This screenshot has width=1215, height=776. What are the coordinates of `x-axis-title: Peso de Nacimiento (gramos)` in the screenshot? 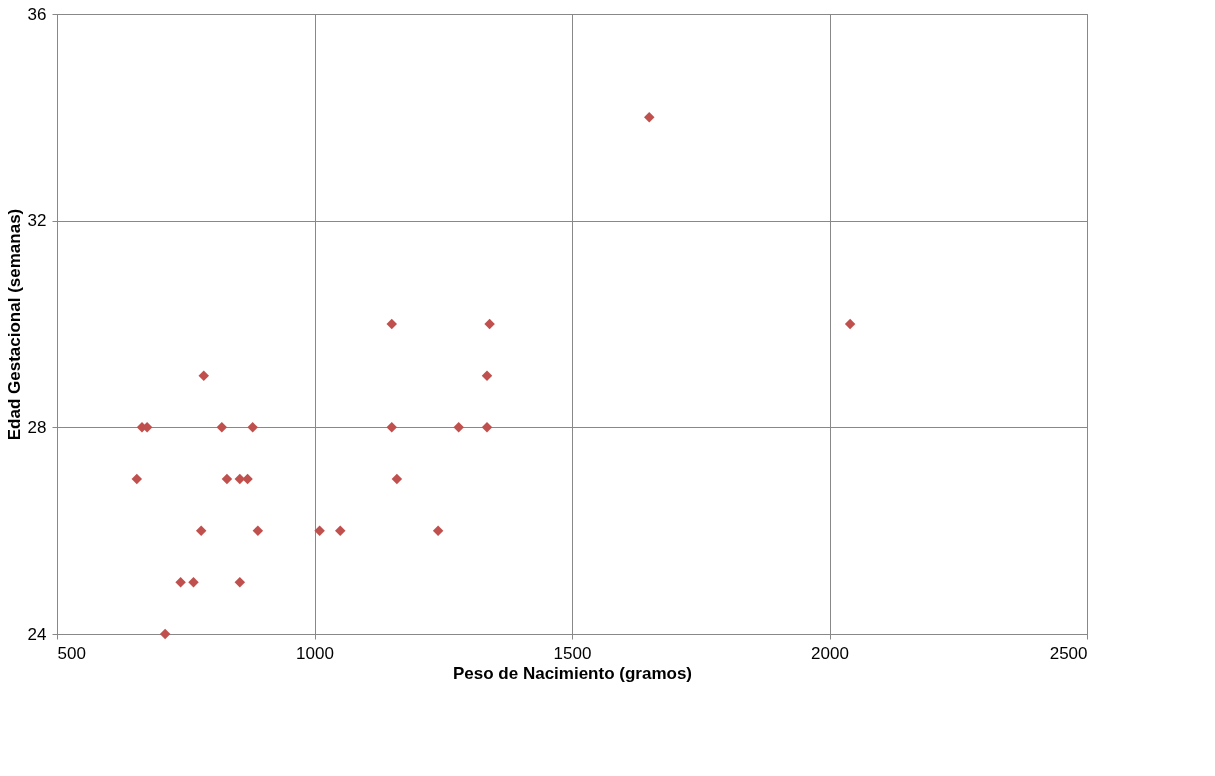 It's located at (572, 673).